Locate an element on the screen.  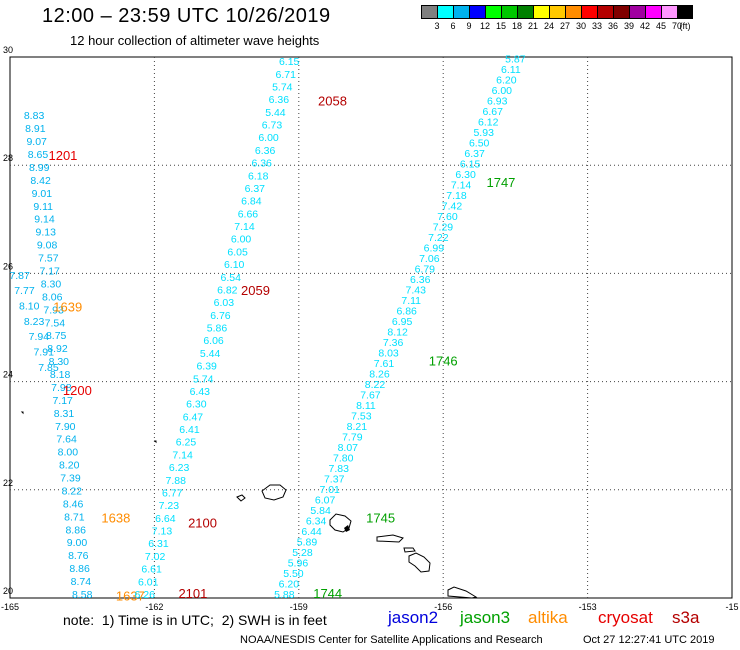
map-title: 12:00 – 23:59 UTC 10/26/2019 is located at coordinates (186, 16).